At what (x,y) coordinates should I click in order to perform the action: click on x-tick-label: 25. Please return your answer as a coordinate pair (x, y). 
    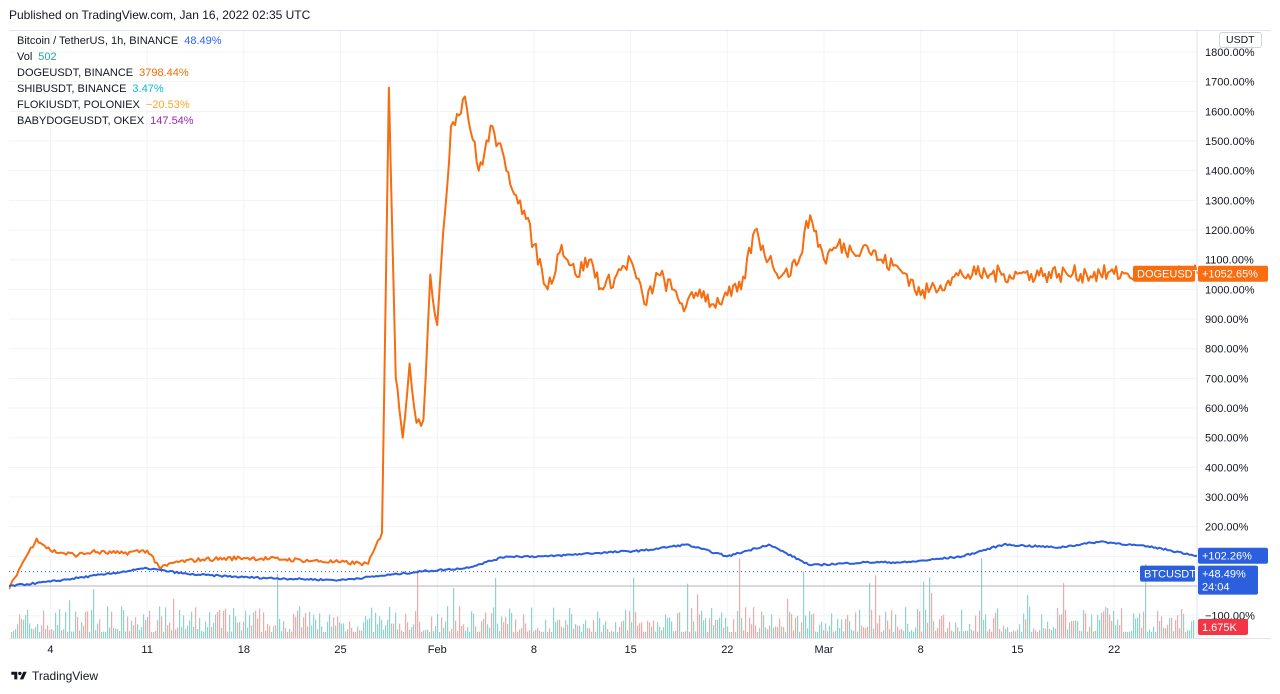
    Looking at the image, I should click on (340, 650).